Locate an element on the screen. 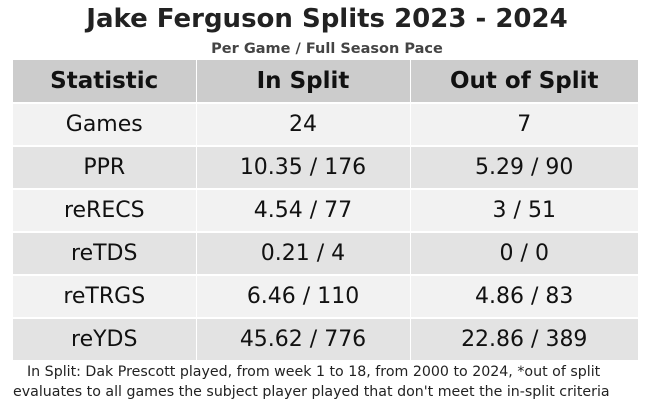 This screenshot has height=420, width=654. cell-in-split: 6.46 / 110 is located at coordinates (302, 296).